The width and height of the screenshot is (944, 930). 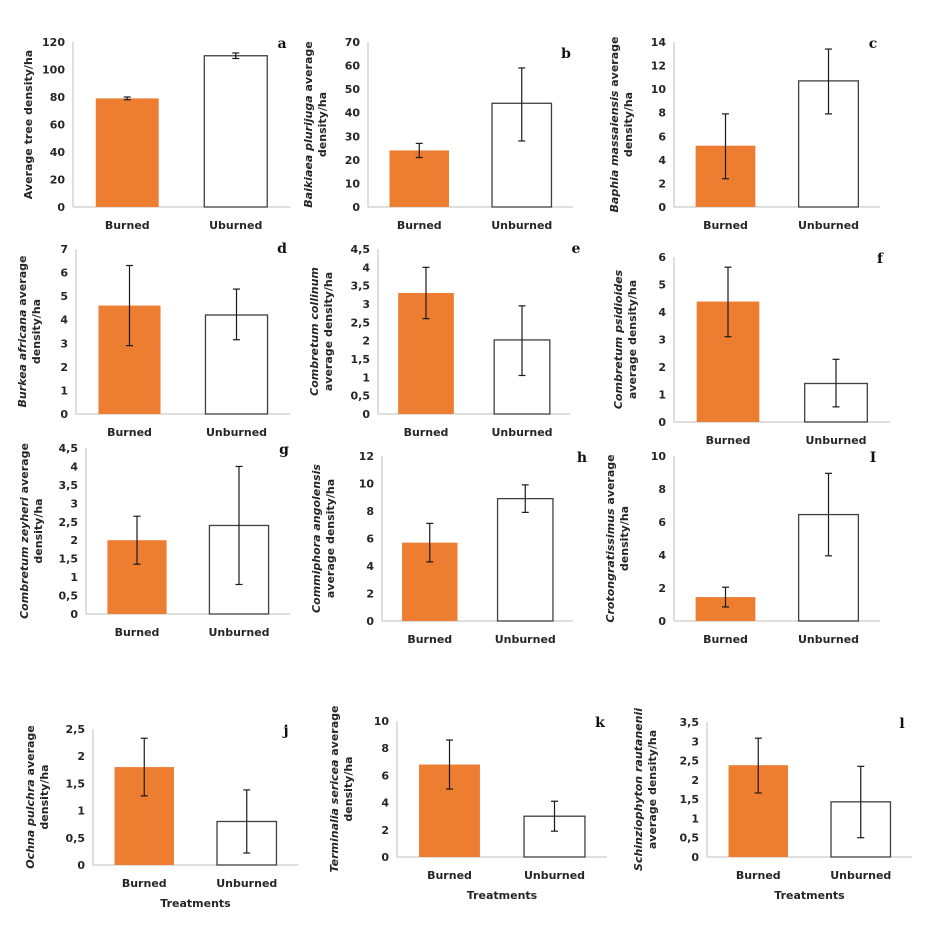 What do you see at coordinates (566, 54) in the screenshot?
I see `panel-letter: b` at bounding box center [566, 54].